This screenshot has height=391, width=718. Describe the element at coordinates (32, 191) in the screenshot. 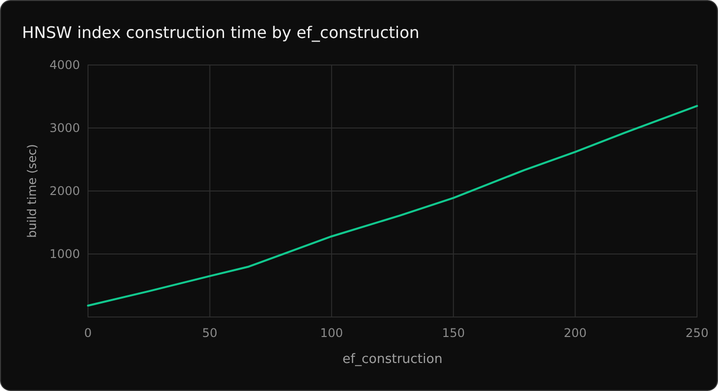

I see `y-axis-title: build time (sec)` at that location.